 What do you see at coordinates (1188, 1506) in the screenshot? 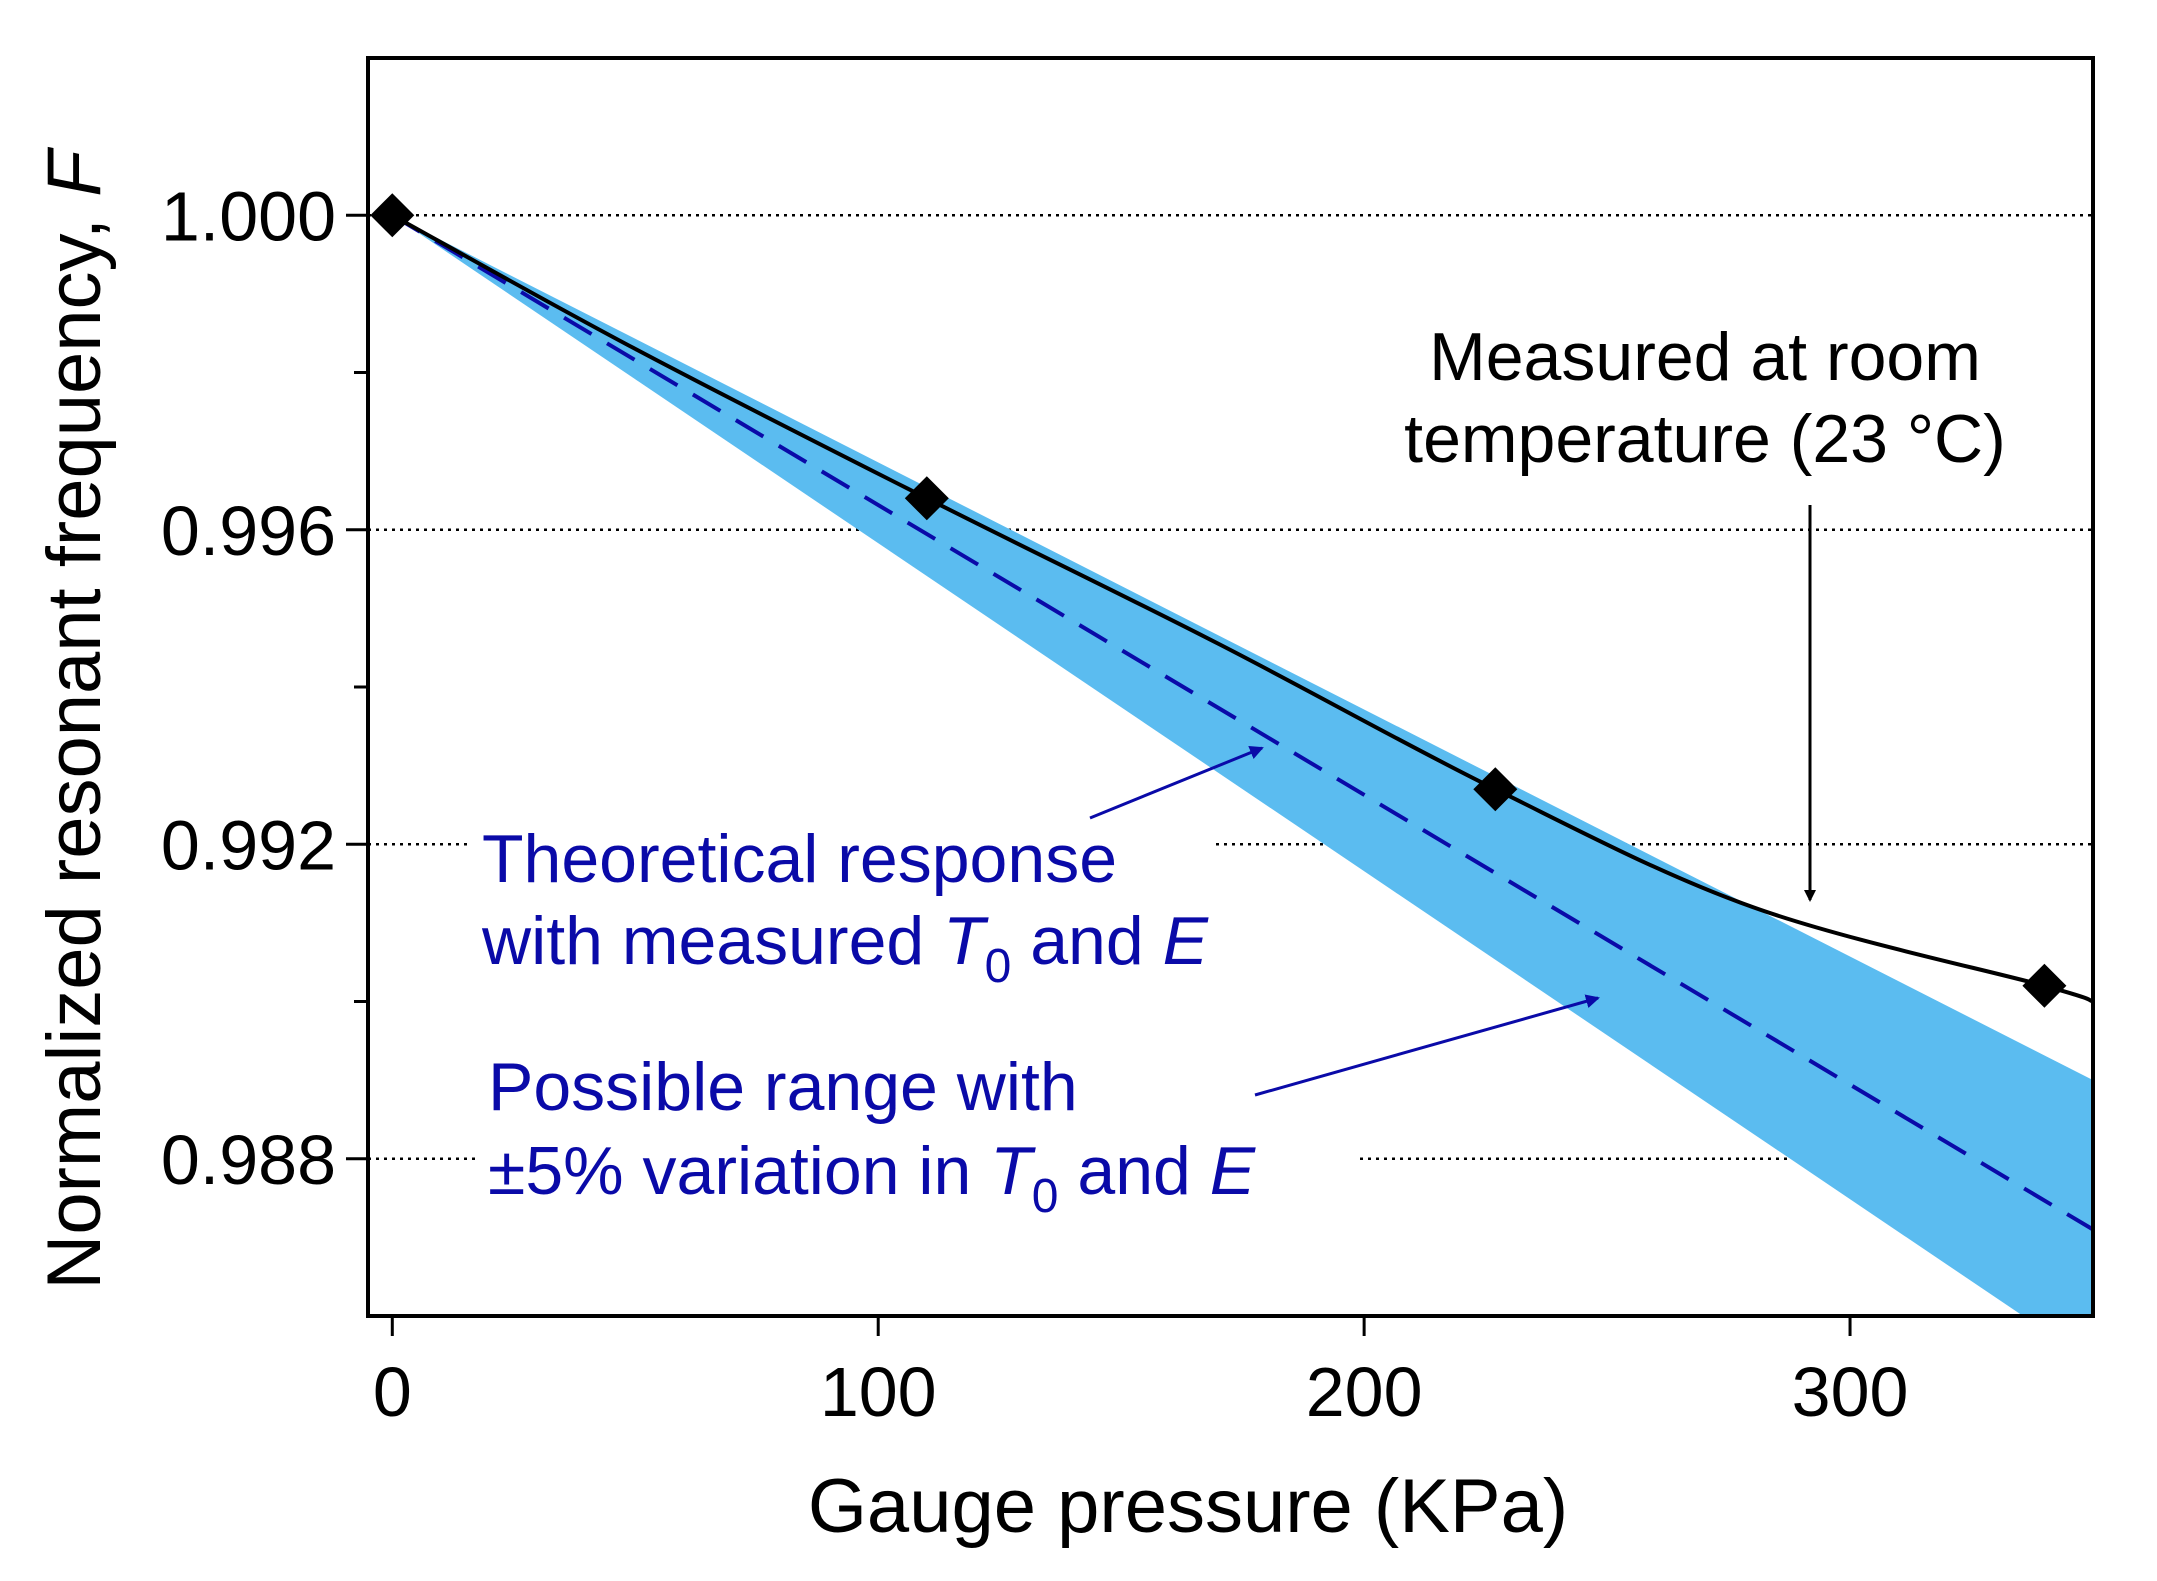
I see `x-axis-title: Gauge pressure (KPa)` at bounding box center [1188, 1506].